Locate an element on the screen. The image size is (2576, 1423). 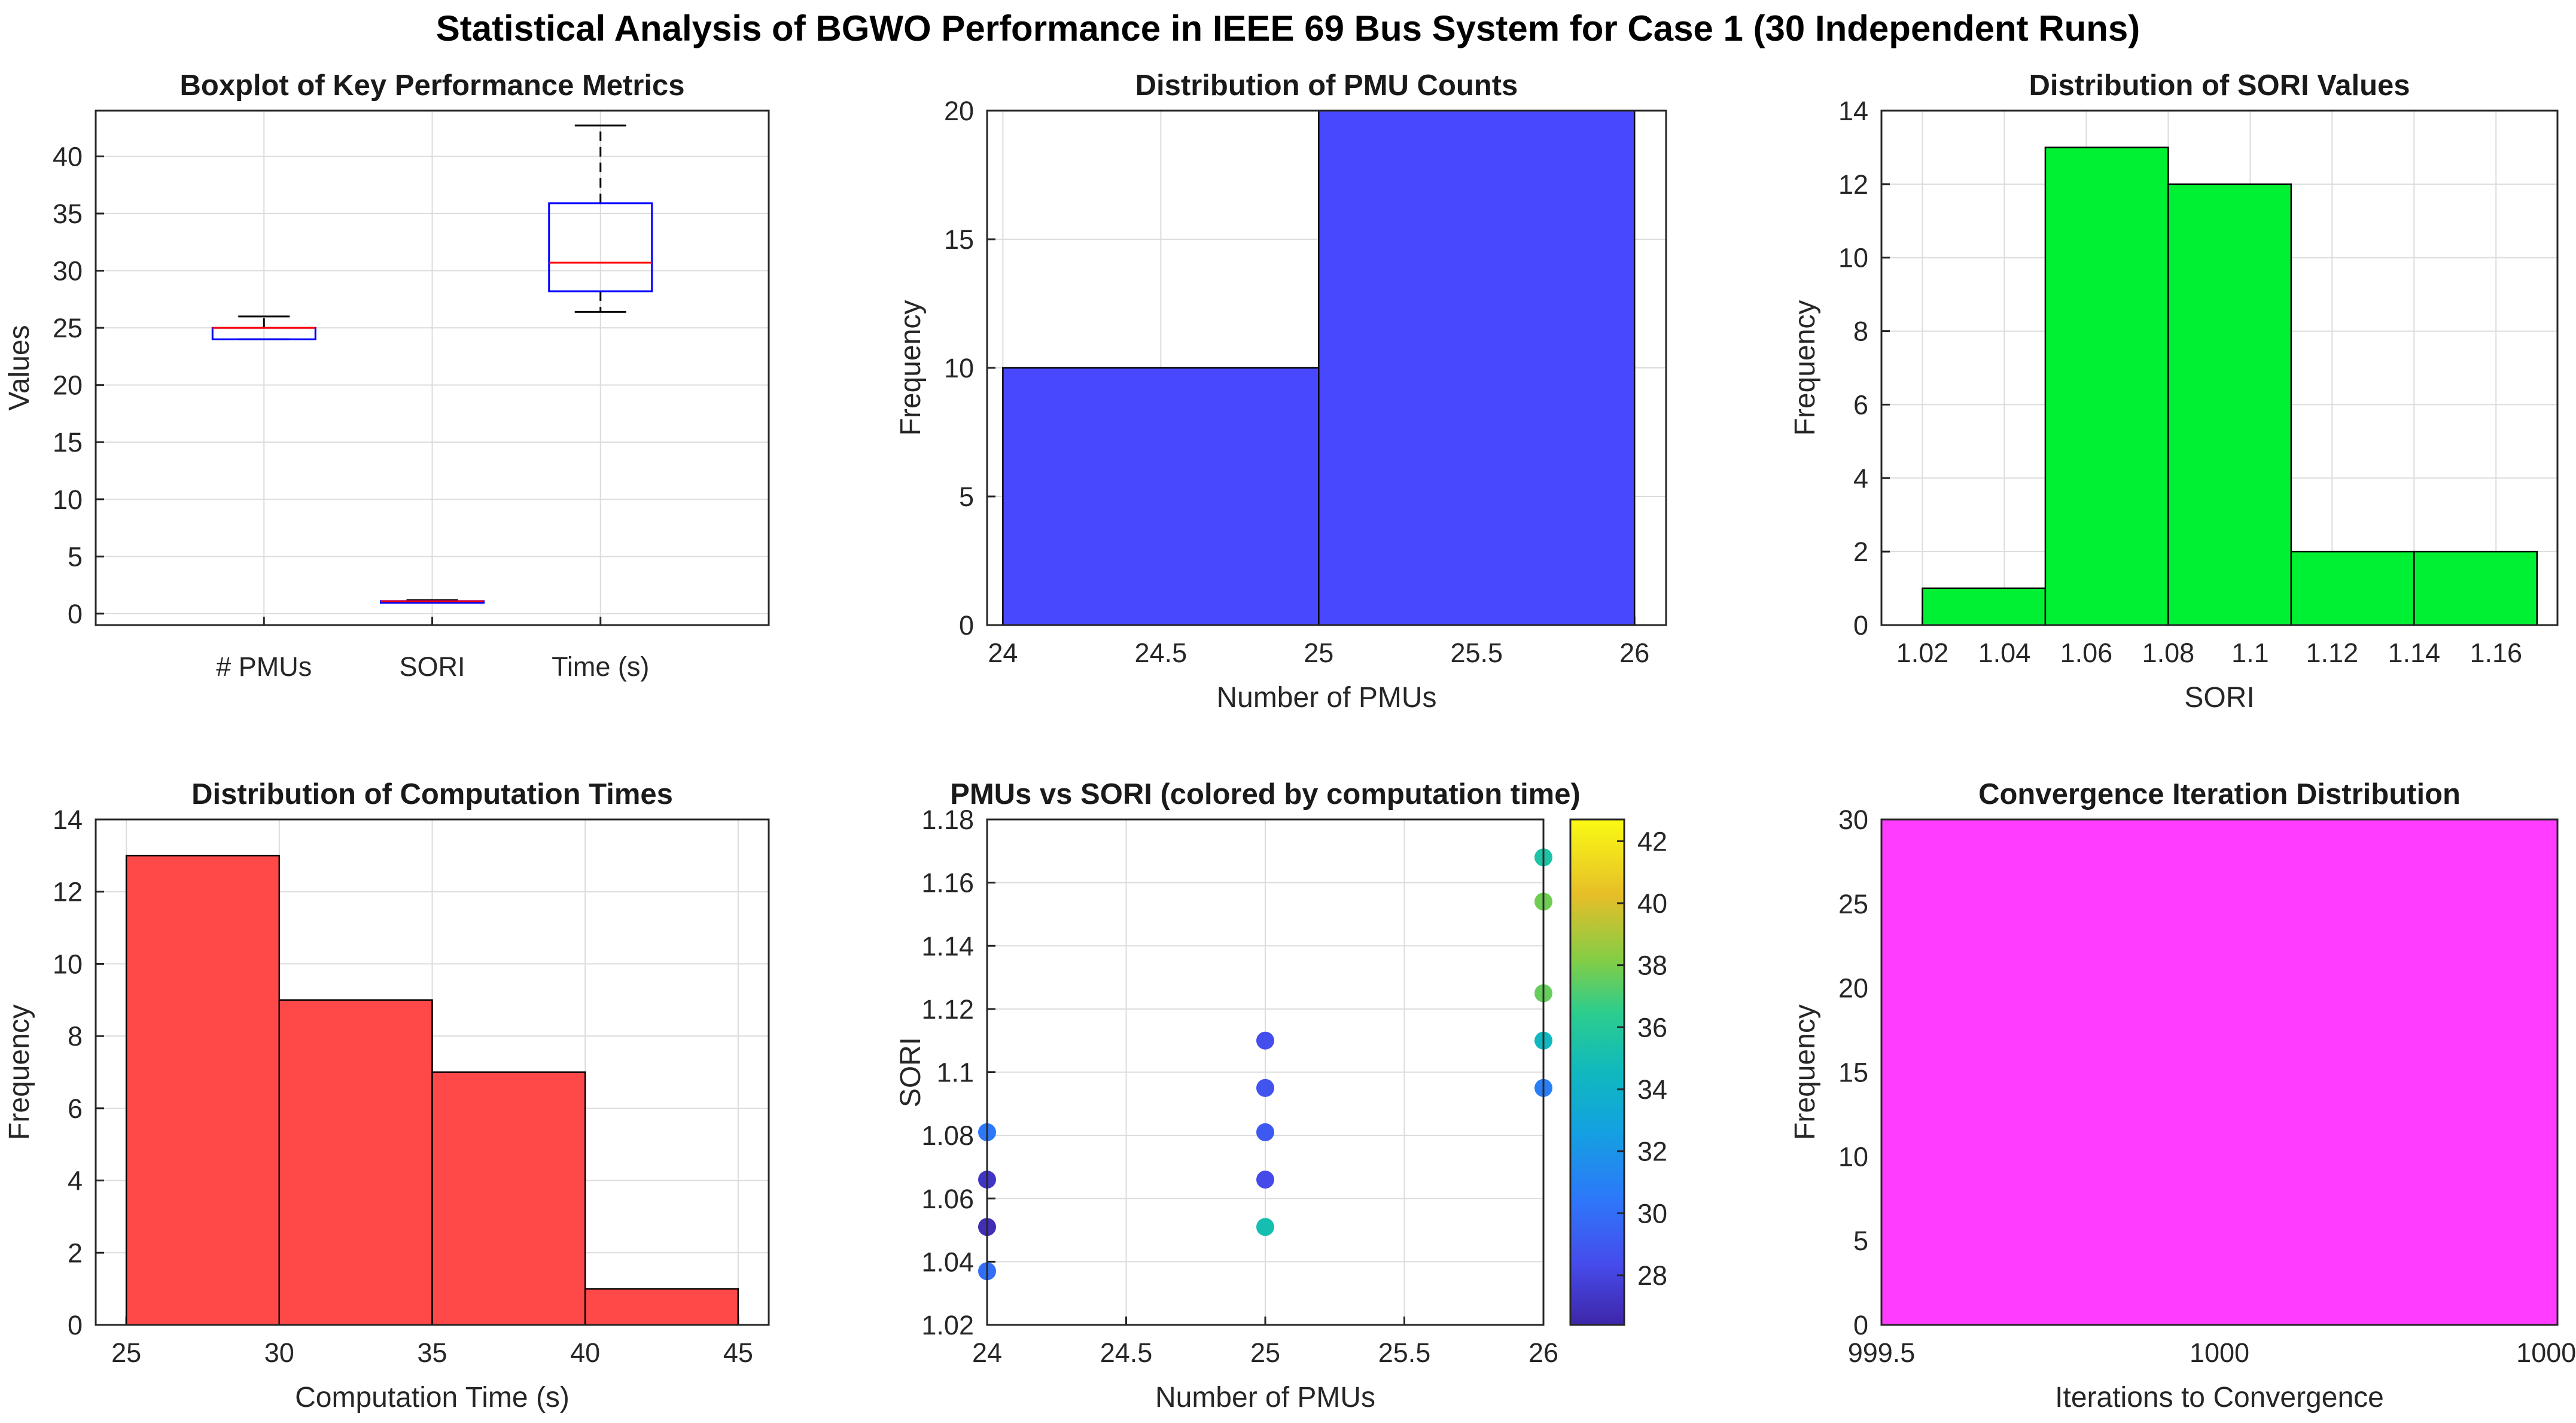
y-tick-label: 1.02 is located at coordinates (947, 1325).